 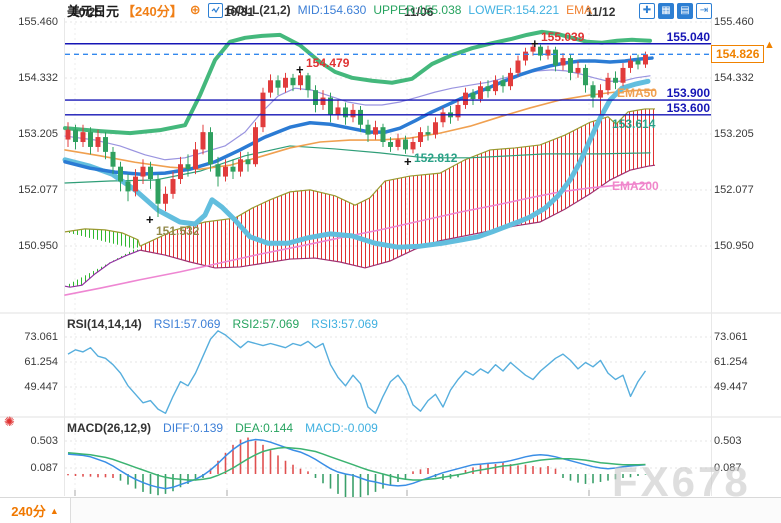 What do you see at coordinates (731, 337) in the screenshot?
I see `y-axis-label: 73.061` at bounding box center [731, 337].